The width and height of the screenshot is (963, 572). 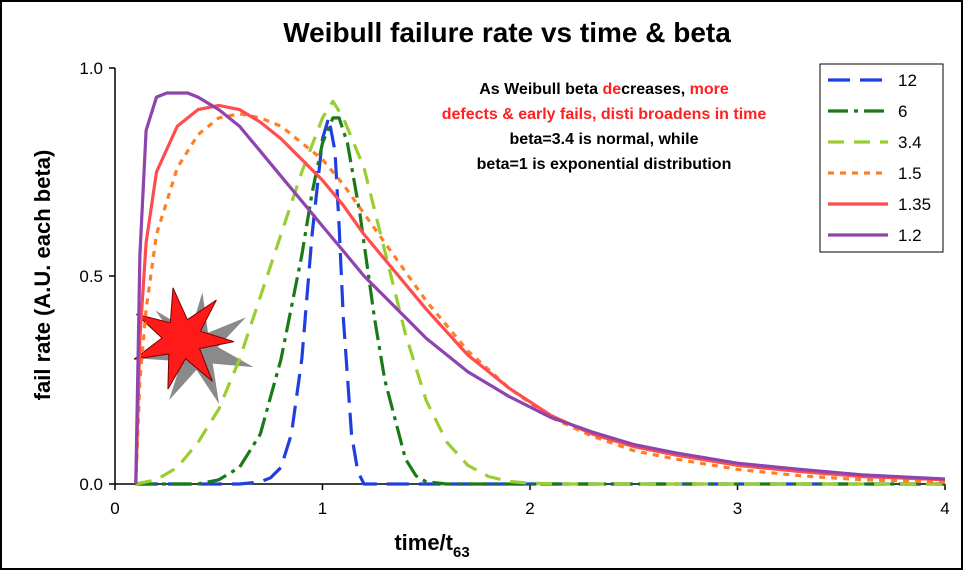 I want to click on y-tick-label: 0.5, so click(x=91, y=276).